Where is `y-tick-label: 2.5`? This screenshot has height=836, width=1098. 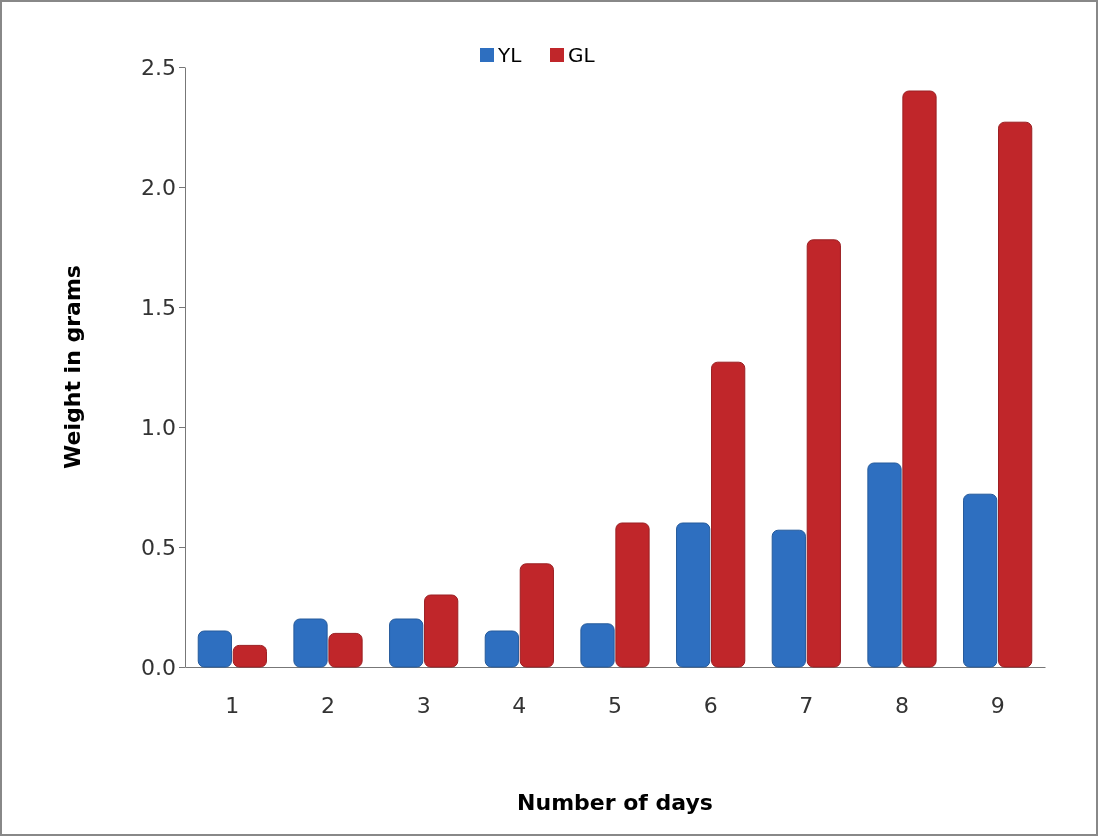 y-tick-label: 2.5 is located at coordinates (158, 67).